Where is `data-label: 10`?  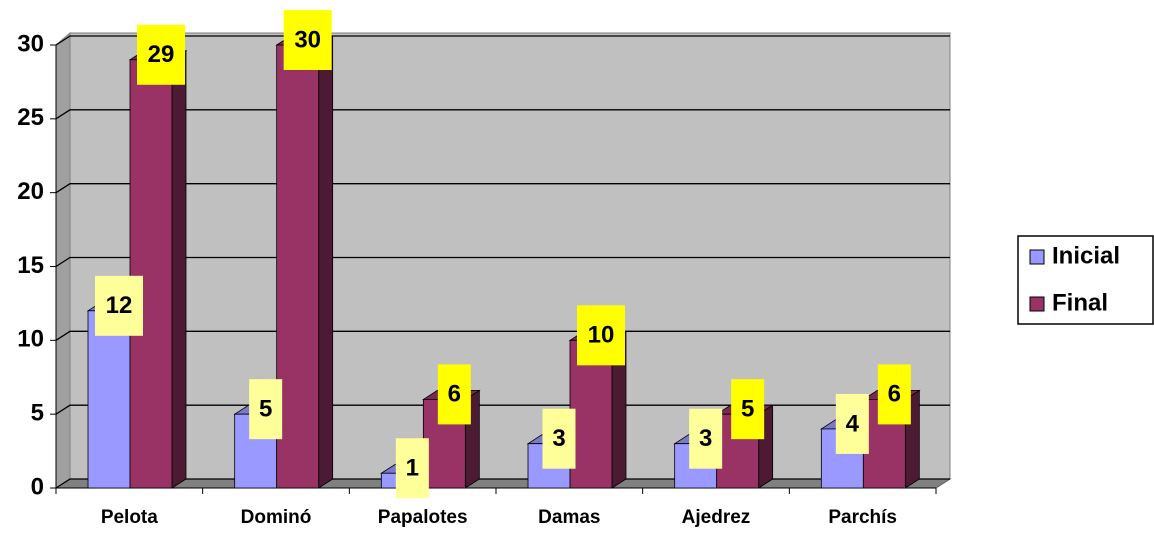
data-label: 10 is located at coordinates (601, 335).